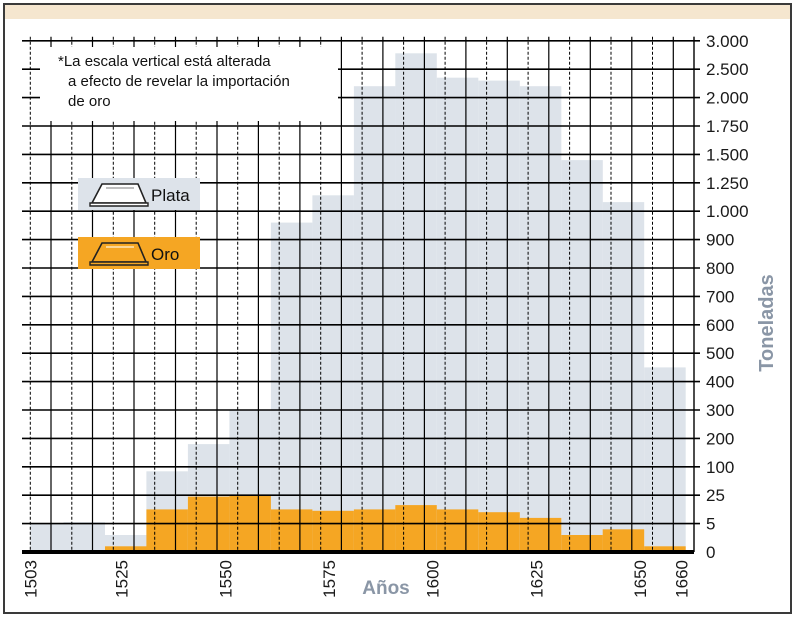 The height and width of the screenshot is (618, 797). What do you see at coordinates (170, 195) in the screenshot?
I see `legend-plata-label: Plata` at bounding box center [170, 195].